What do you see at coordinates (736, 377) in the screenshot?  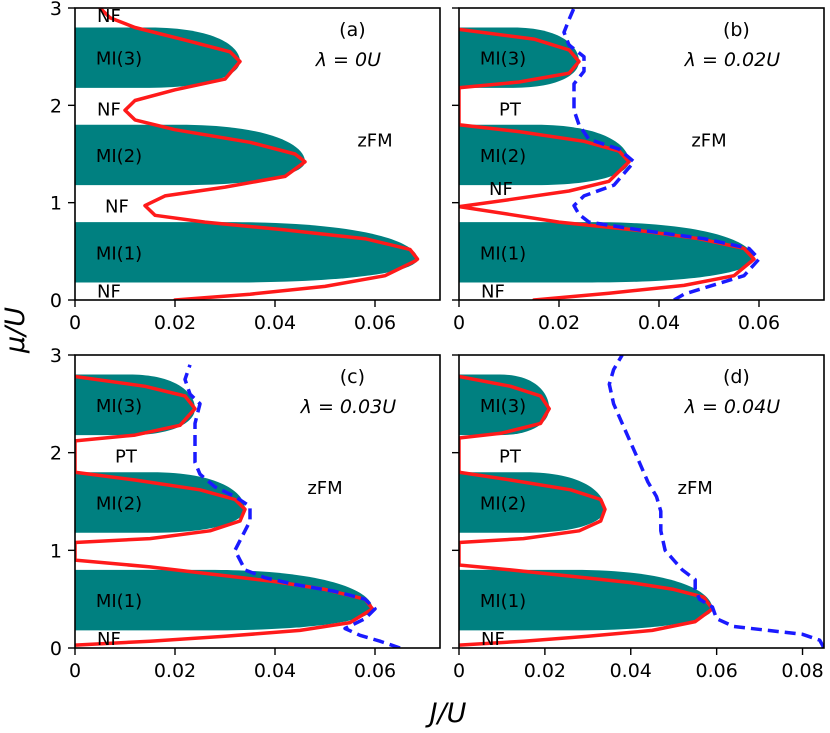 I see `panel-id-label: (d)` at bounding box center [736, 377].